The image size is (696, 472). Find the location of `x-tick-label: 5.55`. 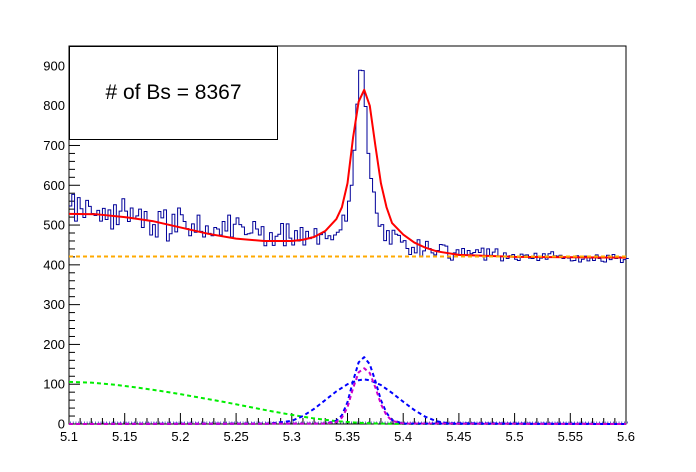

x-tick-label: 5.55 is located at coordinates (570, 436).